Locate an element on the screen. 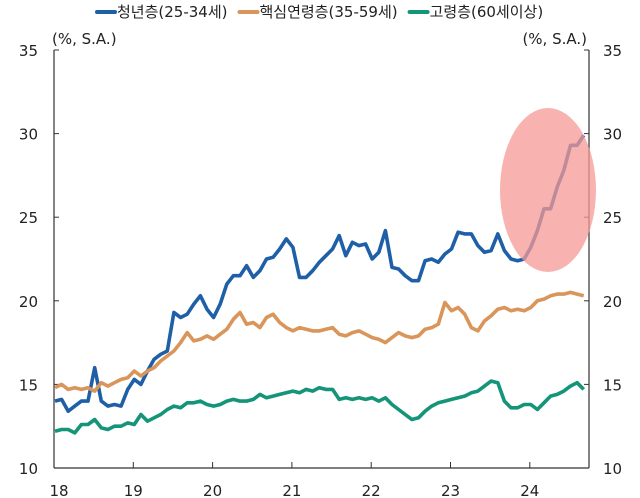 Image resolution: width=640 pixels, height=498 pixels. highlight-ellipse is located at coordinates (548, 190).